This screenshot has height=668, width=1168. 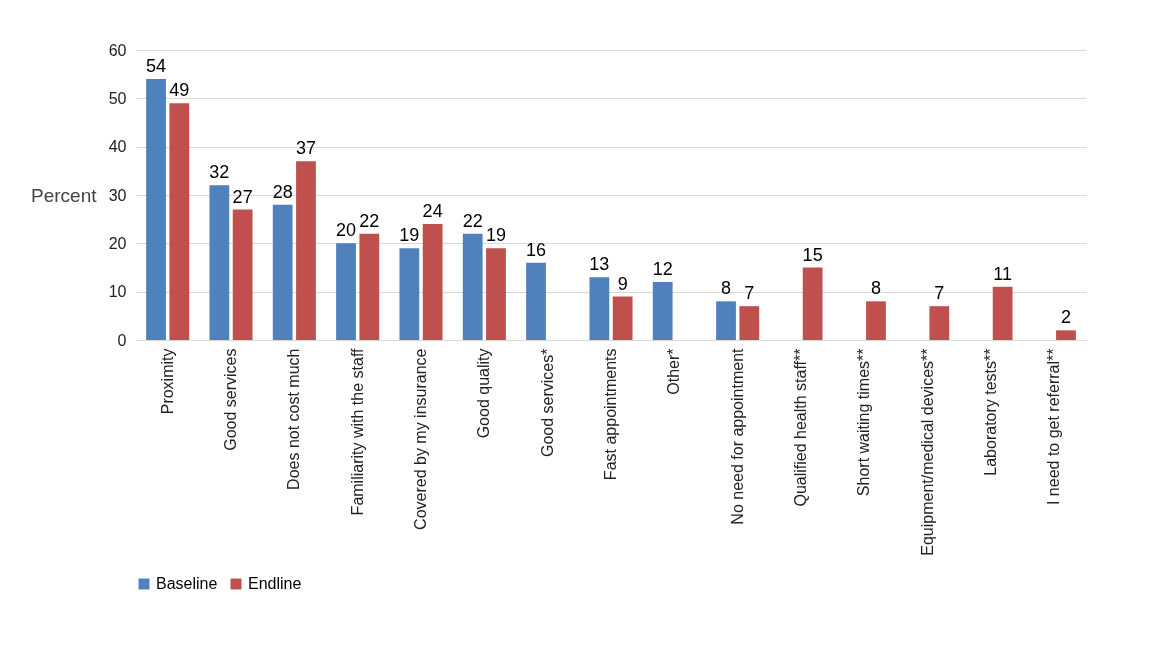 What do you see at coordinates (662, 269) in the screenshot?
I see `data-label: 12` at bounding box center [662, 269].